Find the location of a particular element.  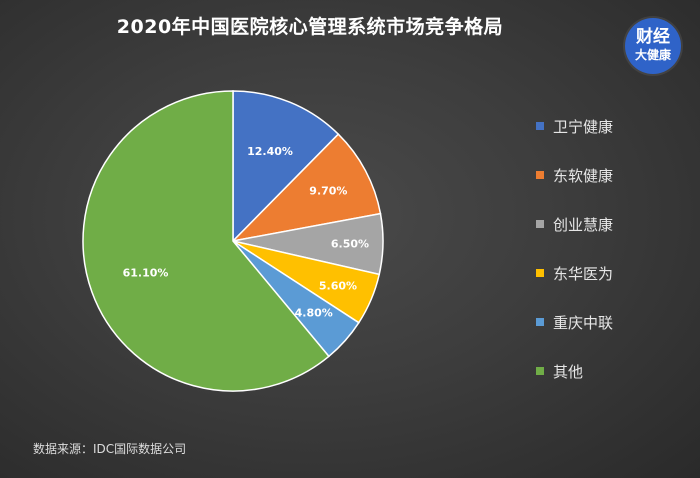

logo-line-2: 大健康 is located at coordinates (652, 55).